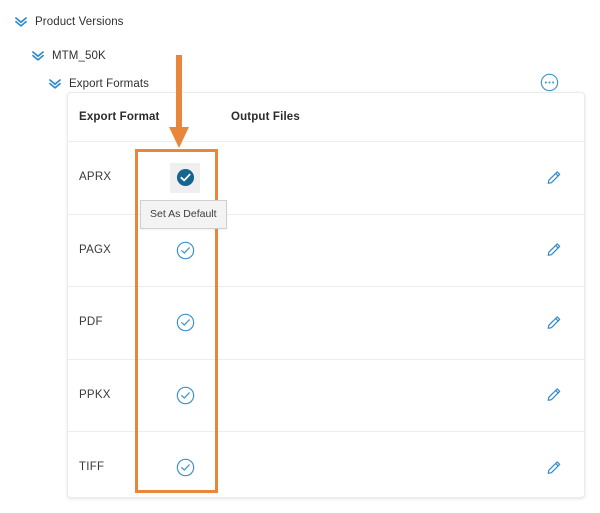 The width and height of the screenshot is (600, 513). What do you see at coordinates (183, 214) in the screenshot?
I see `tooltip-set-as-default: Set As Default` at bounding box center [183, 214].